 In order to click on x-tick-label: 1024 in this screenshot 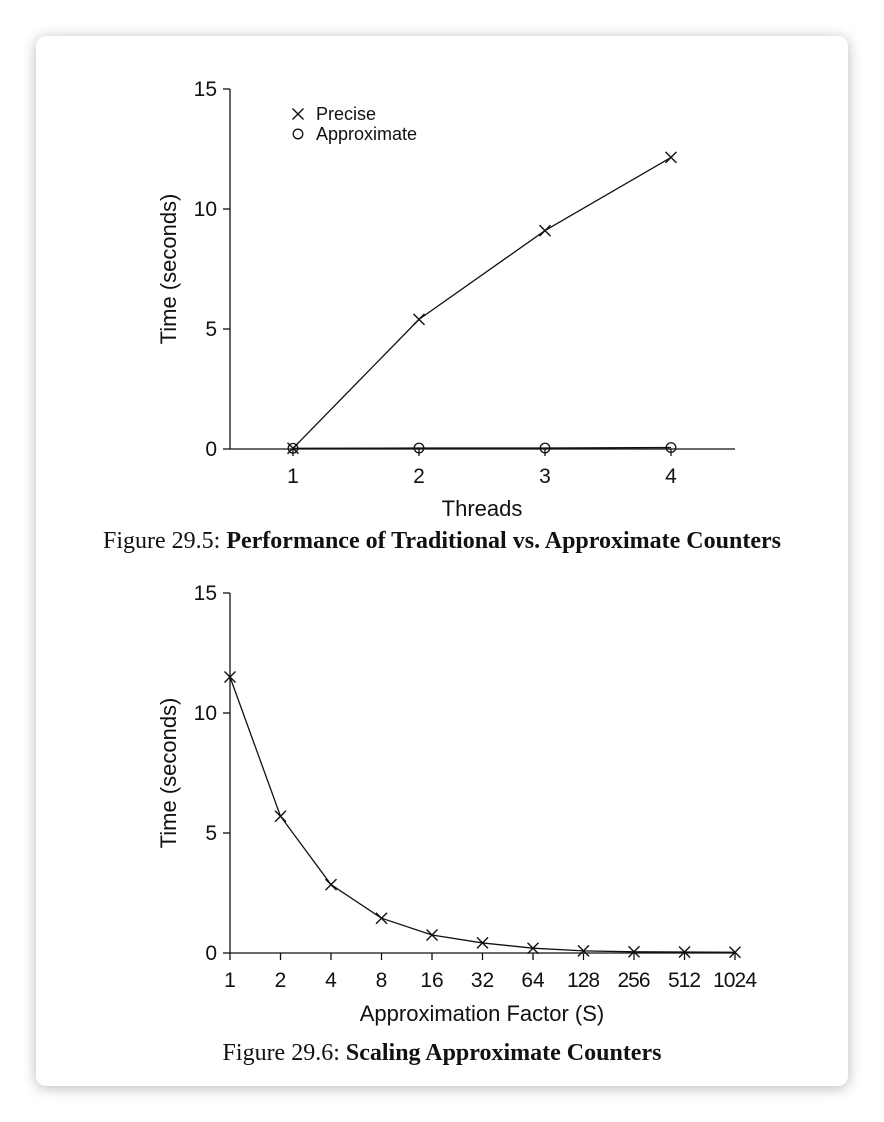, I will do `click(735, 980)`.